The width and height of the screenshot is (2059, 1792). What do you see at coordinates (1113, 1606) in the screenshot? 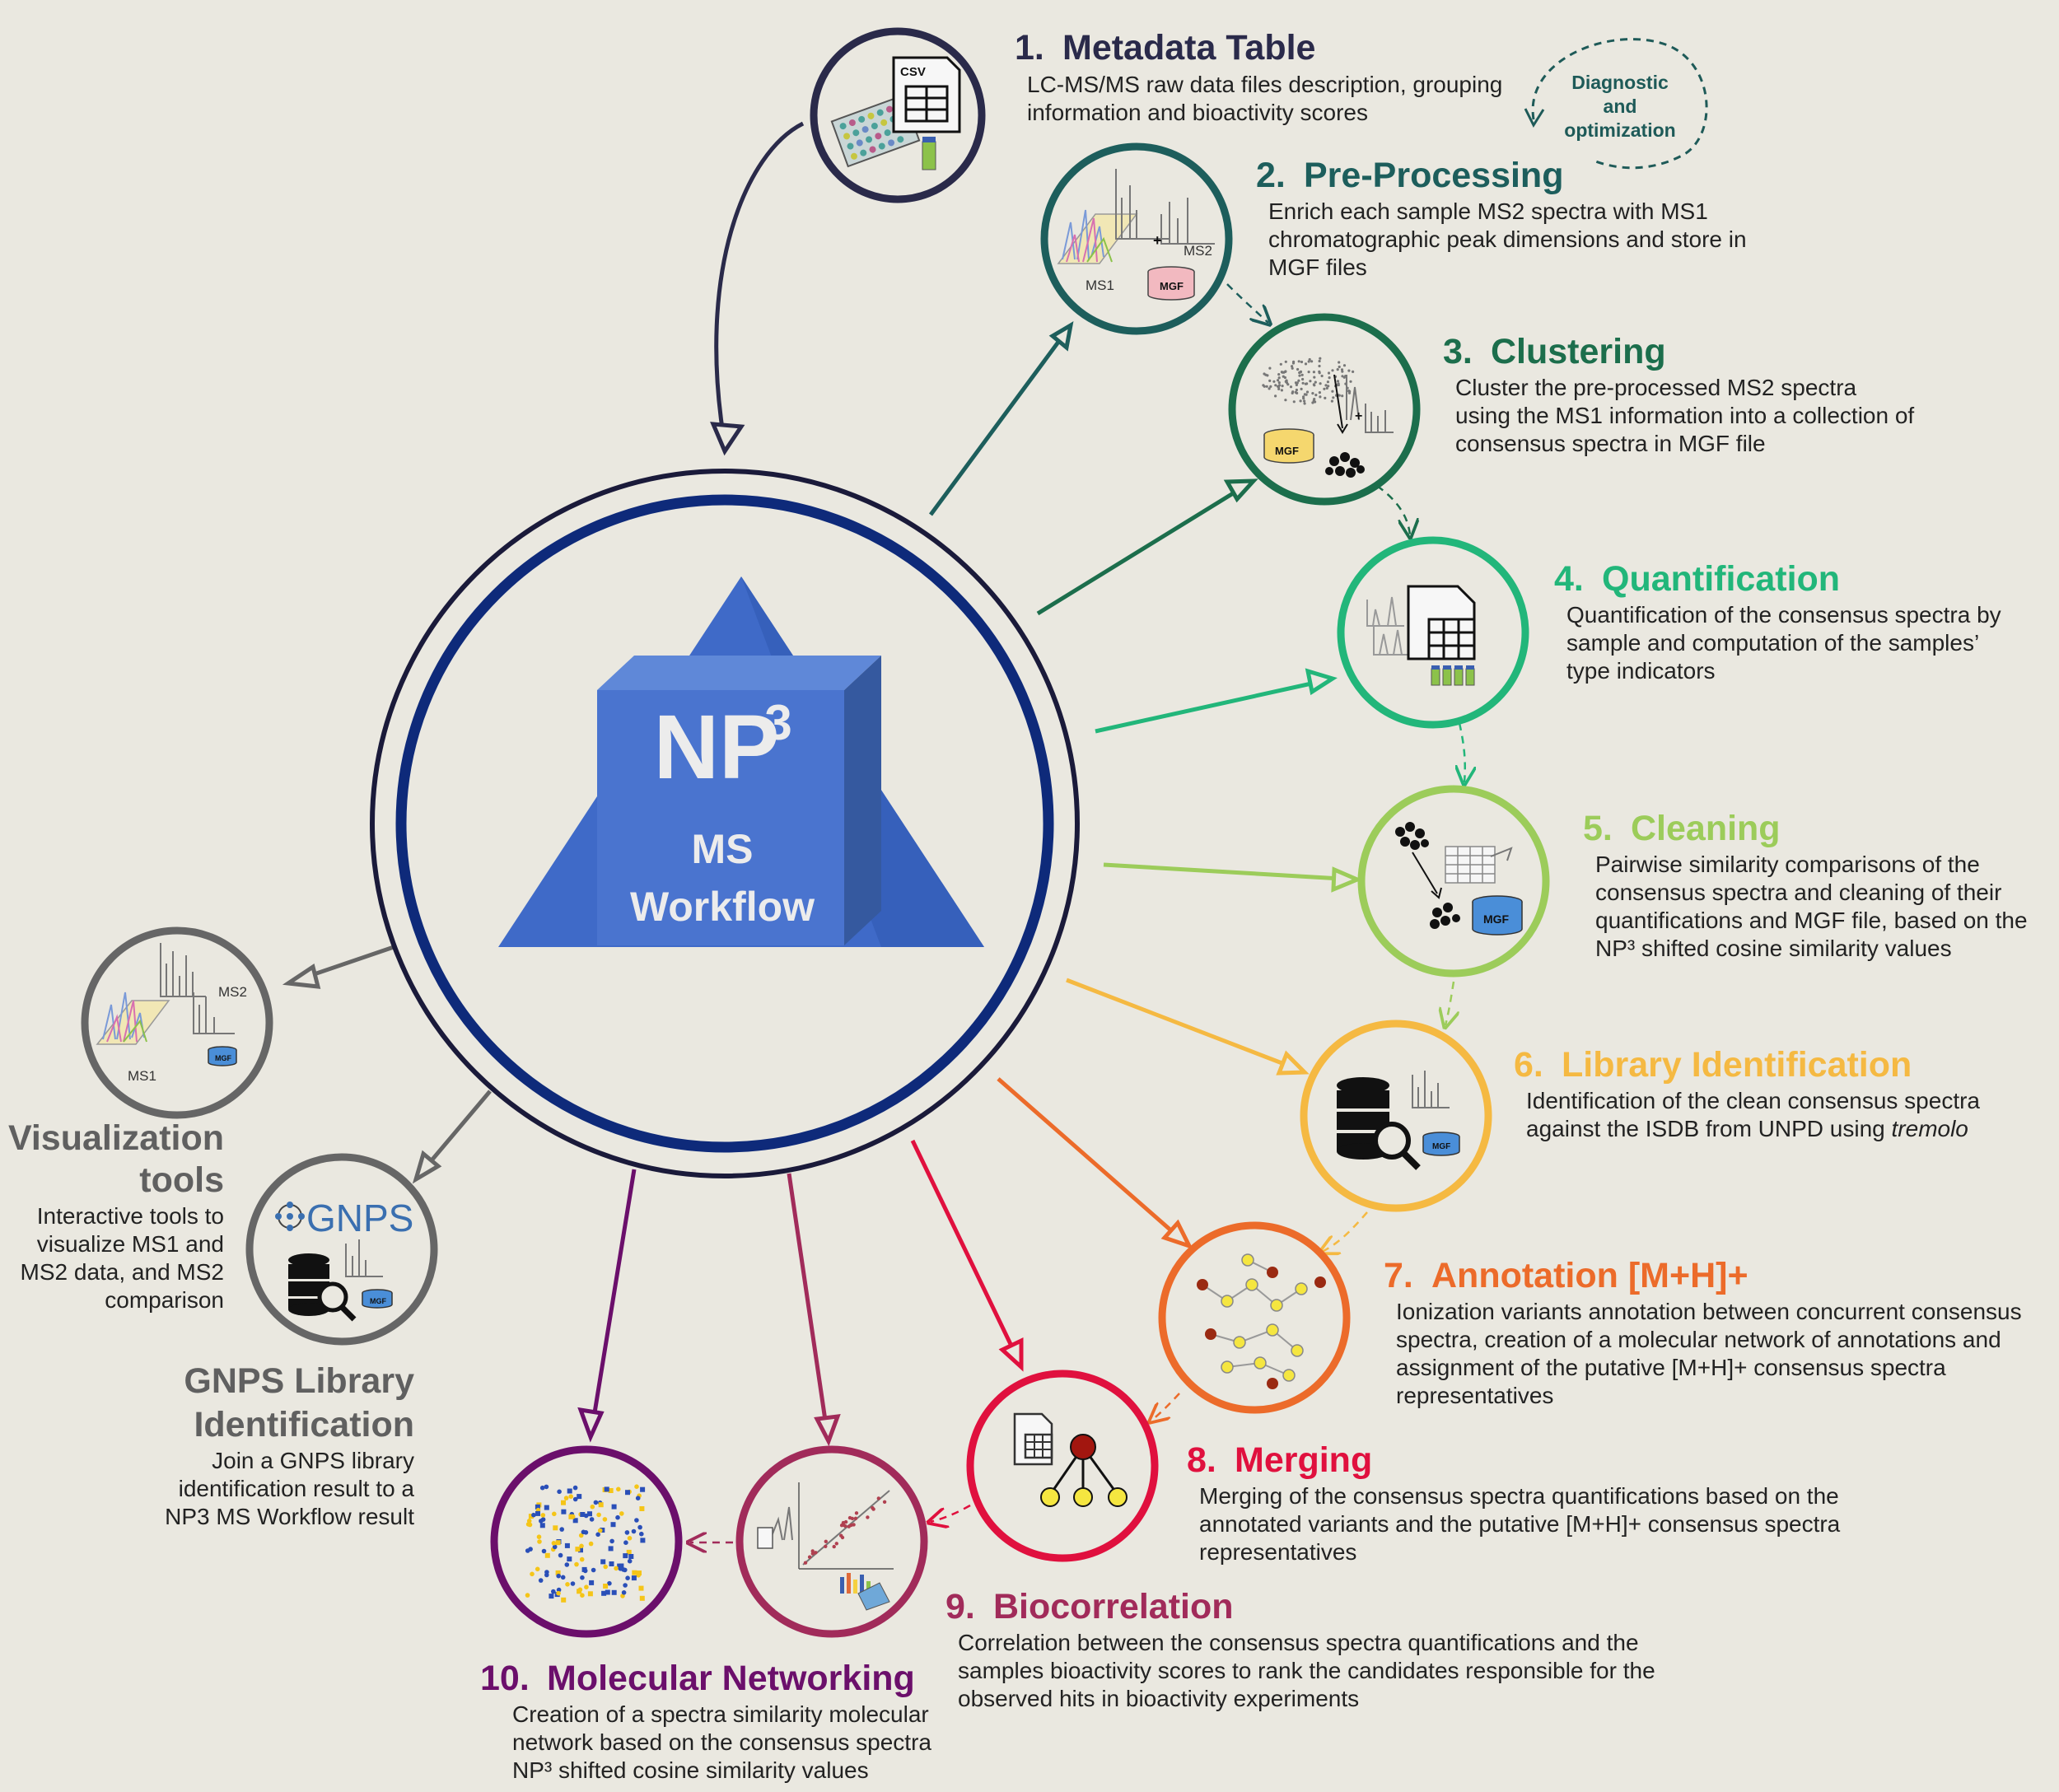
I see `step-9-title: Biocorrelation` at bounding box center [1113, 1606].